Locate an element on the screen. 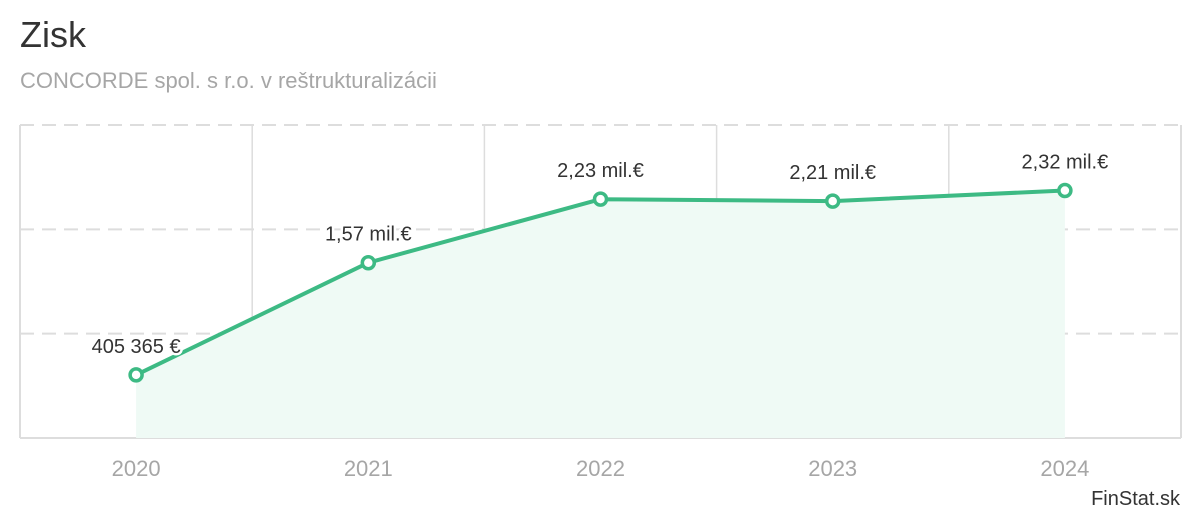 The image size is (1200, 520). x-axis-tick-label: 2024 is located at coordinates (1064, 468).